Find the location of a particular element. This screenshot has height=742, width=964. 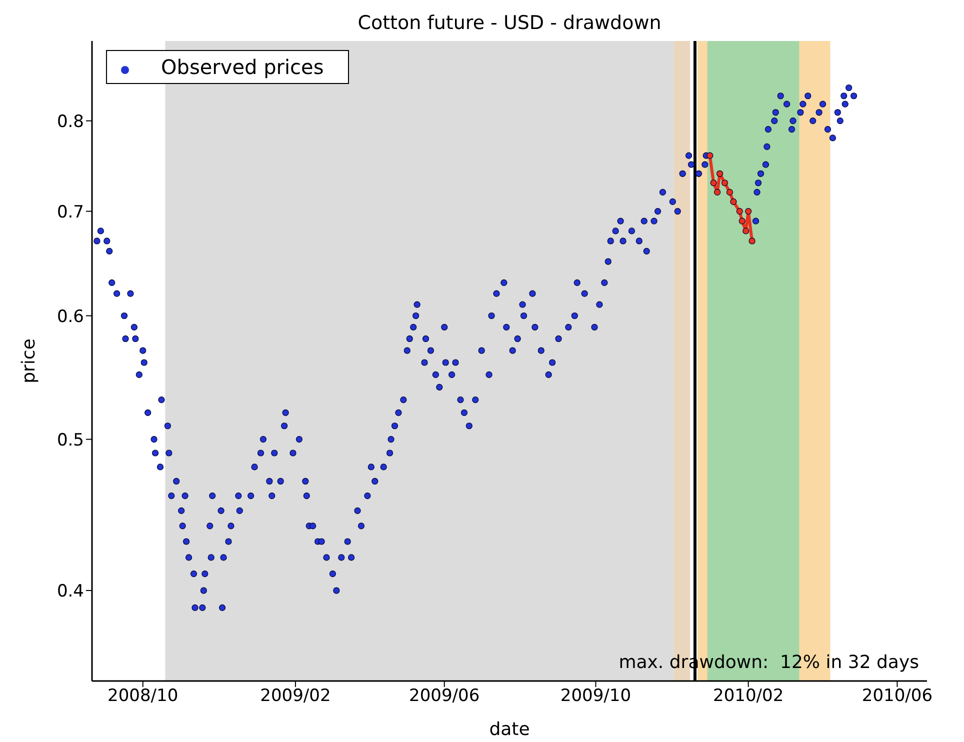

y-tick-label: 0.5 is located at coordinates (70, 440).